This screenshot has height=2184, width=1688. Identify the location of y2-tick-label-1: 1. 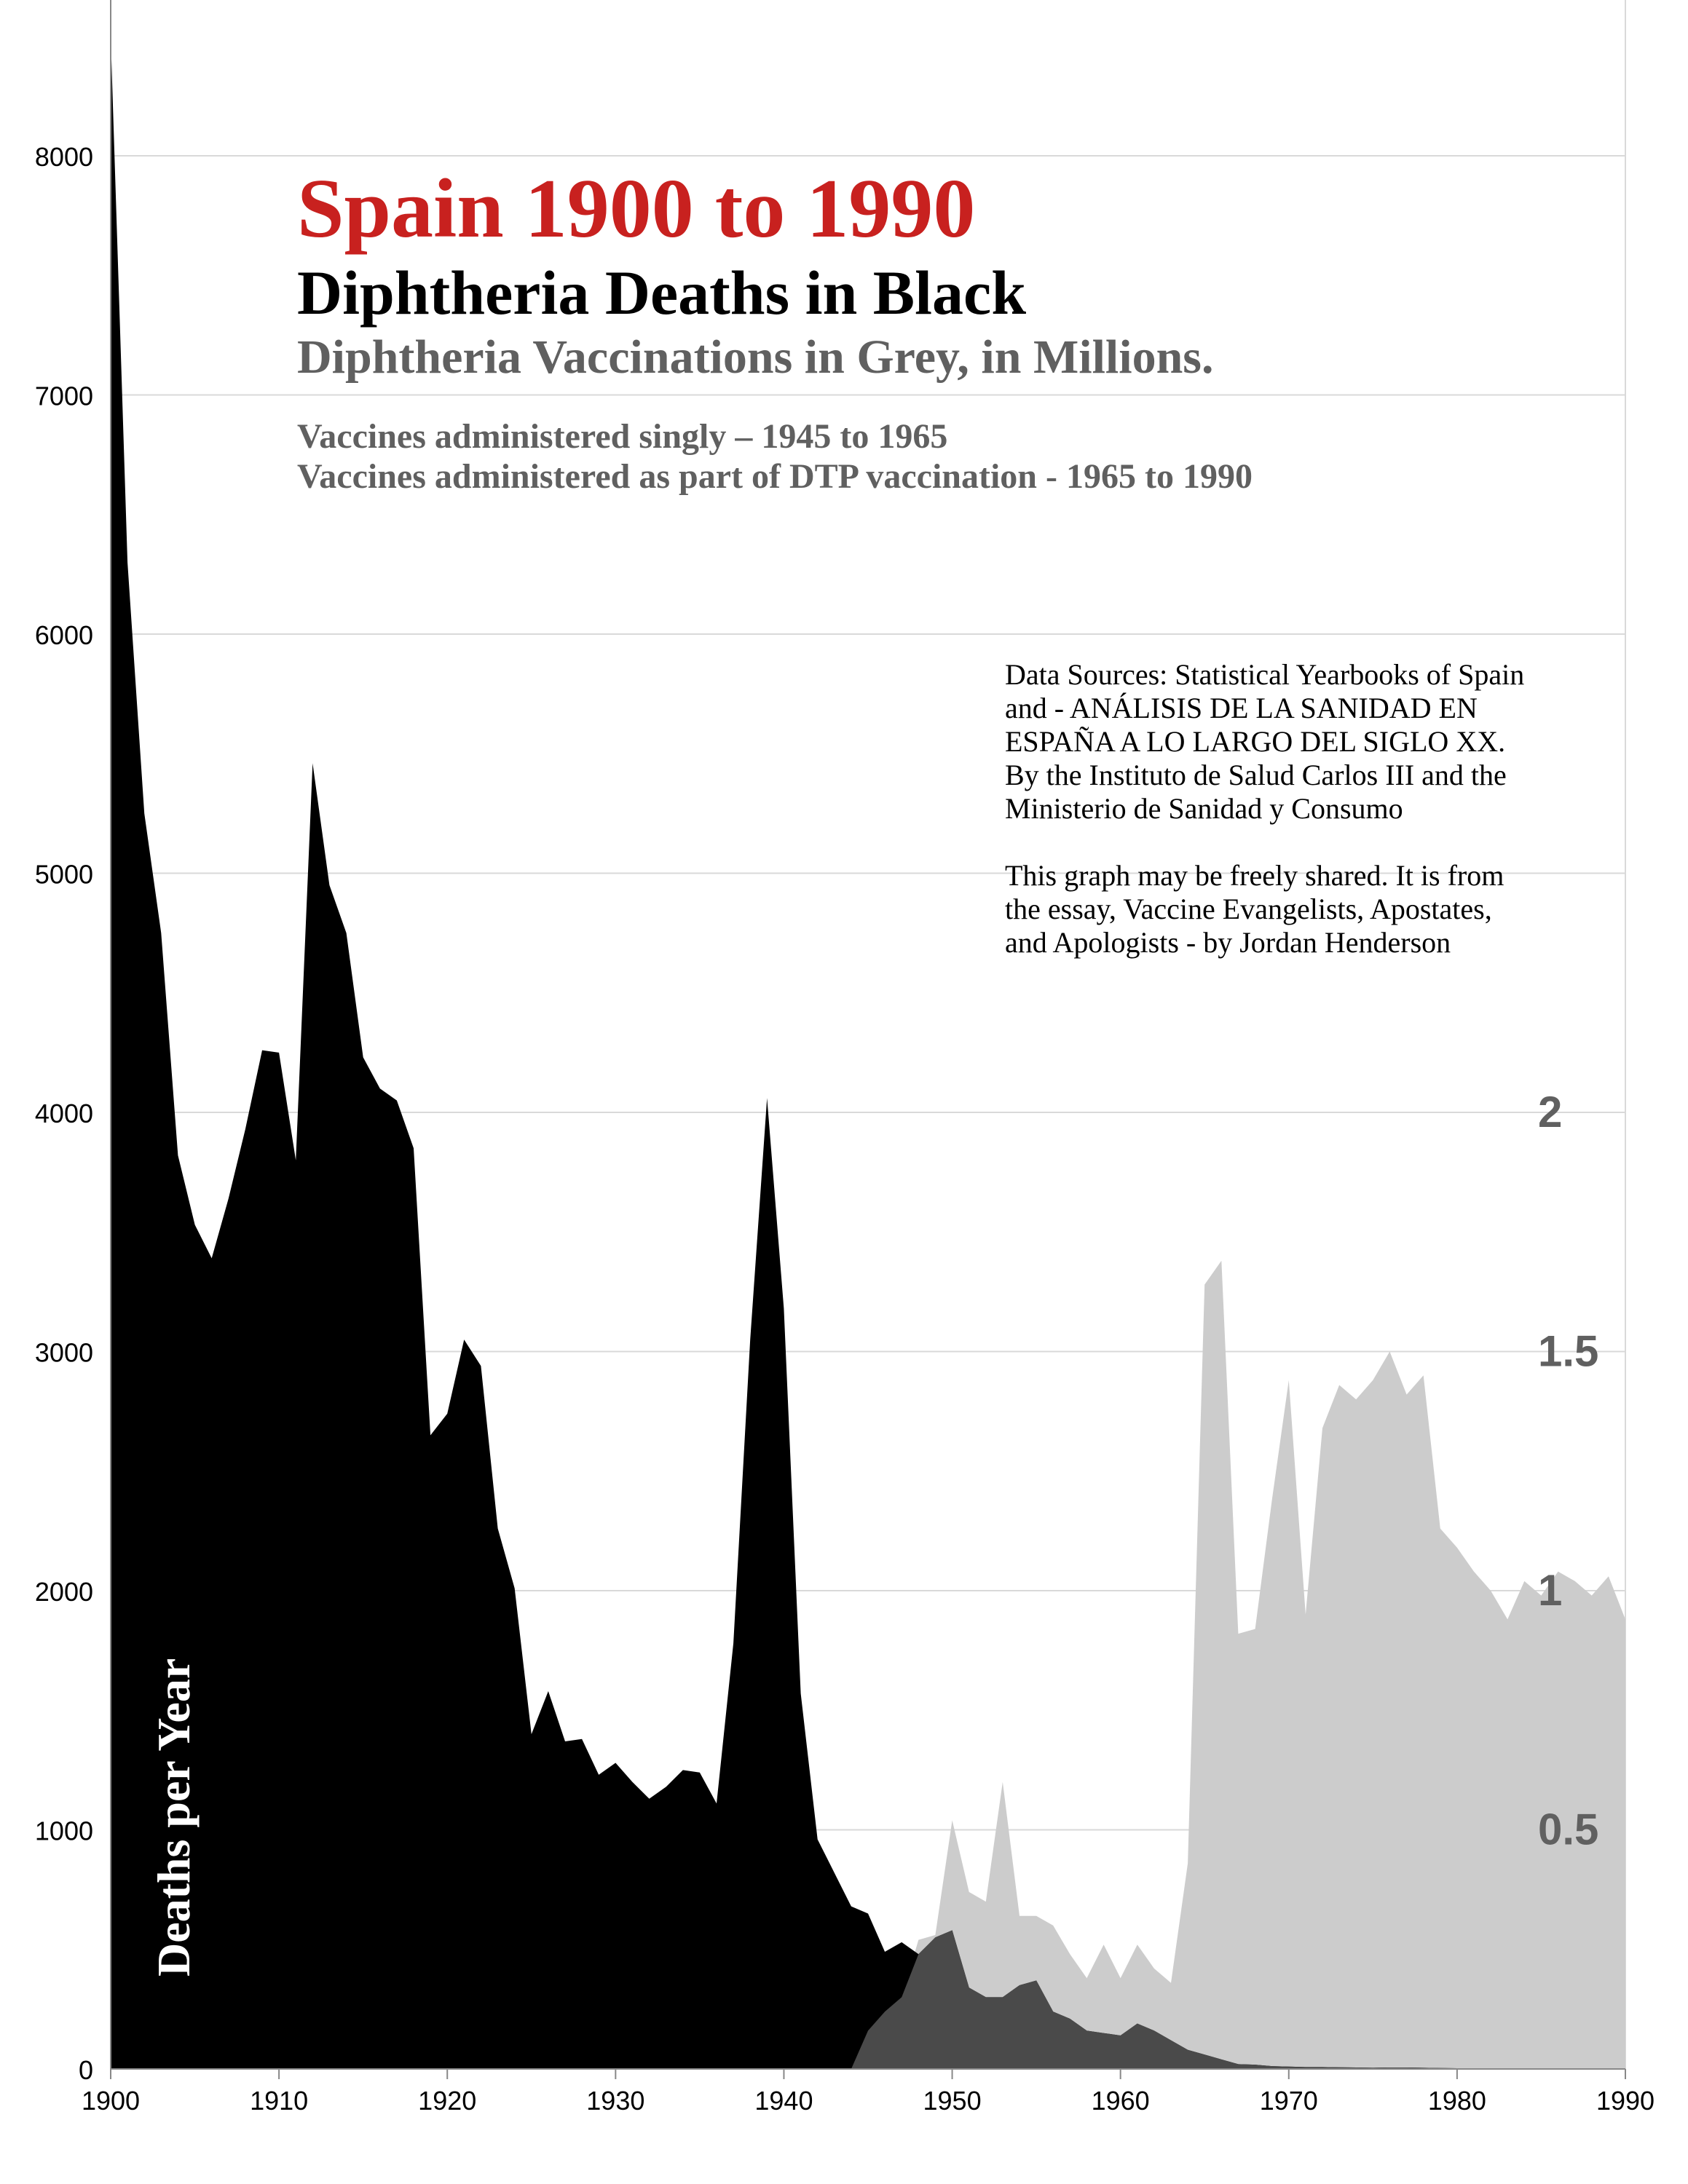
(1550, 1590).